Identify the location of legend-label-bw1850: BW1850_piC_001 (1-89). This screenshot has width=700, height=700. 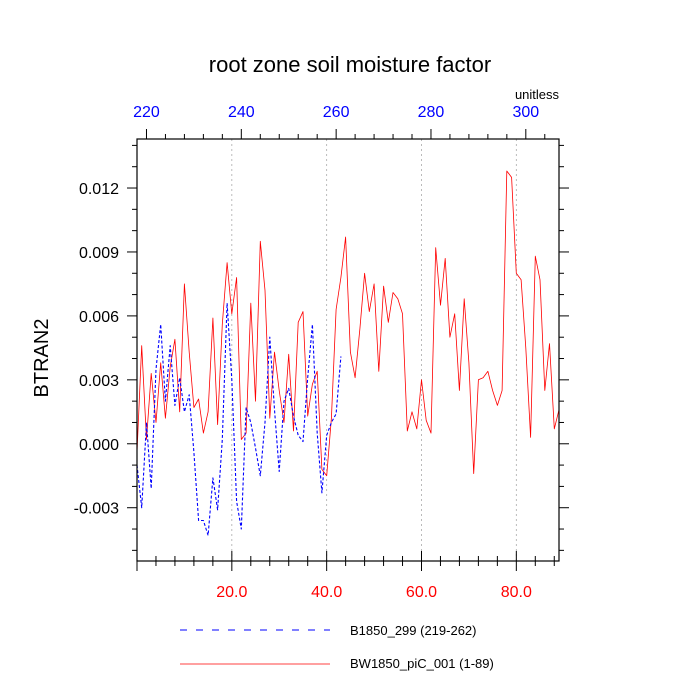
(422, 663).